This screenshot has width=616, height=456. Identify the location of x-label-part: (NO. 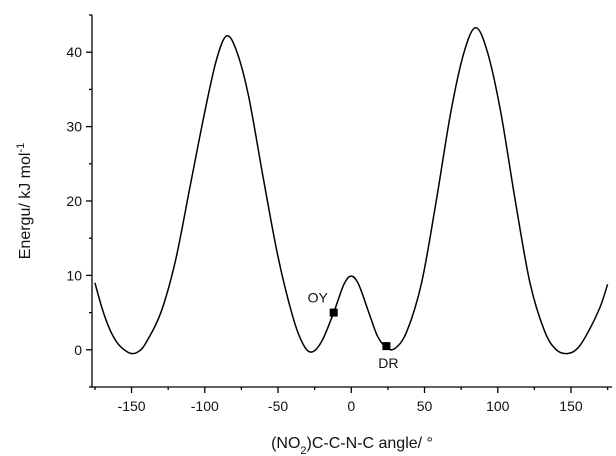
(285, 443).